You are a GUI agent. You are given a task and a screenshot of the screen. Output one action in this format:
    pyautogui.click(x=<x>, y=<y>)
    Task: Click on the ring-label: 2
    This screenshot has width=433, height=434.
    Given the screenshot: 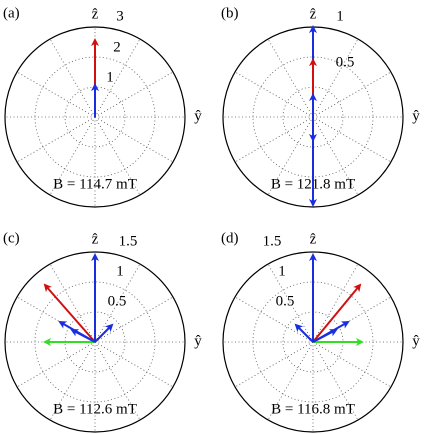 What is the action you would take?
    pyautogui.click(x=117, y=47)
    